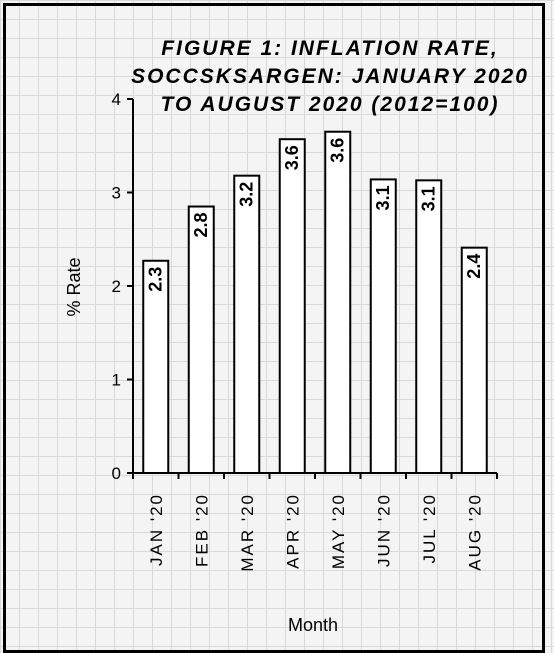 Image resolution: width=554 pixels, height=653 pixels. What do you see at coordinates (74, 286) in the screenshot?
I see `y-axis-title: % Rate` at bounding box center [74, 286].